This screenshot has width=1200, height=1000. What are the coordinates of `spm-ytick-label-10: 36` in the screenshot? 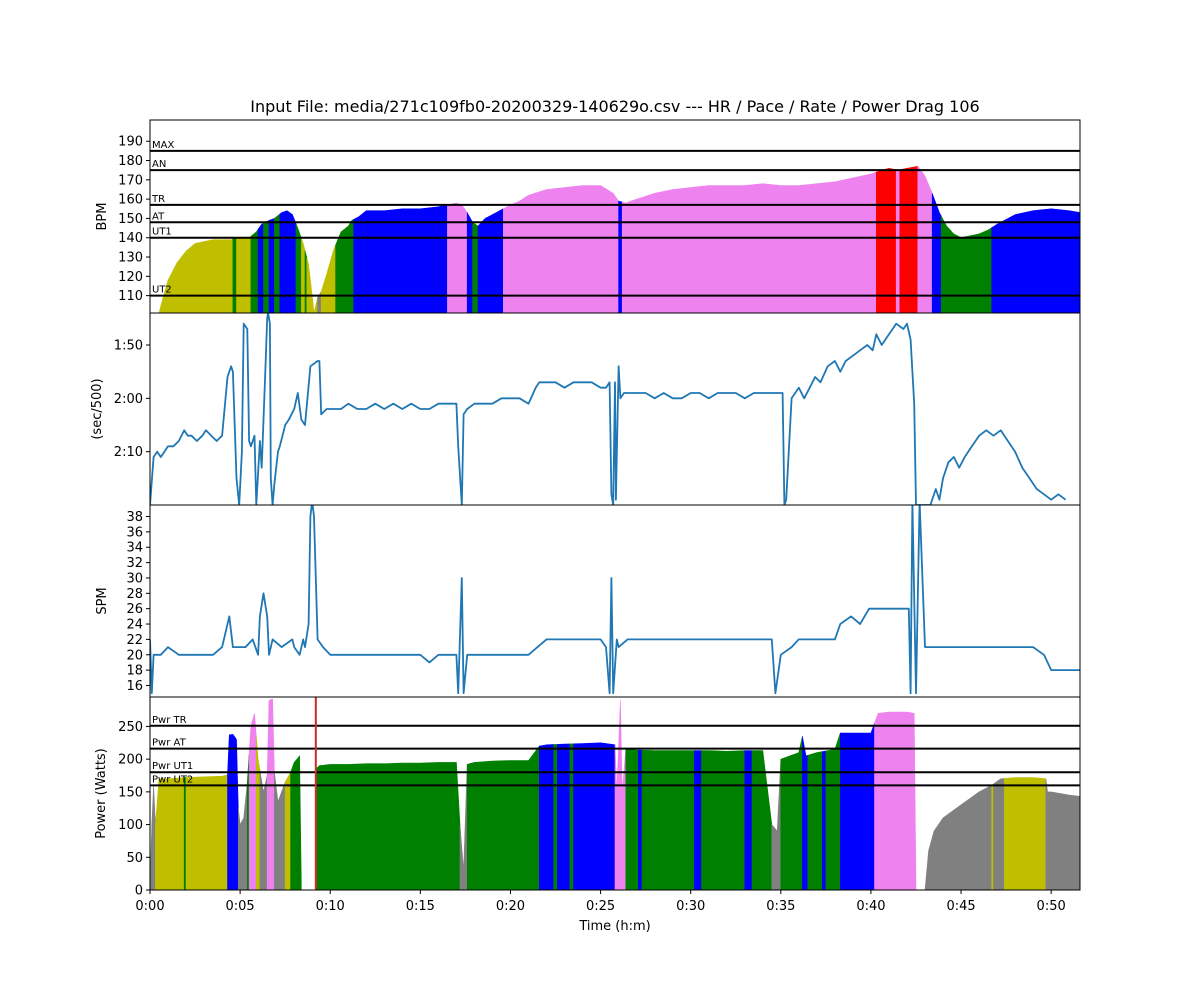 It's located at (134, 532).